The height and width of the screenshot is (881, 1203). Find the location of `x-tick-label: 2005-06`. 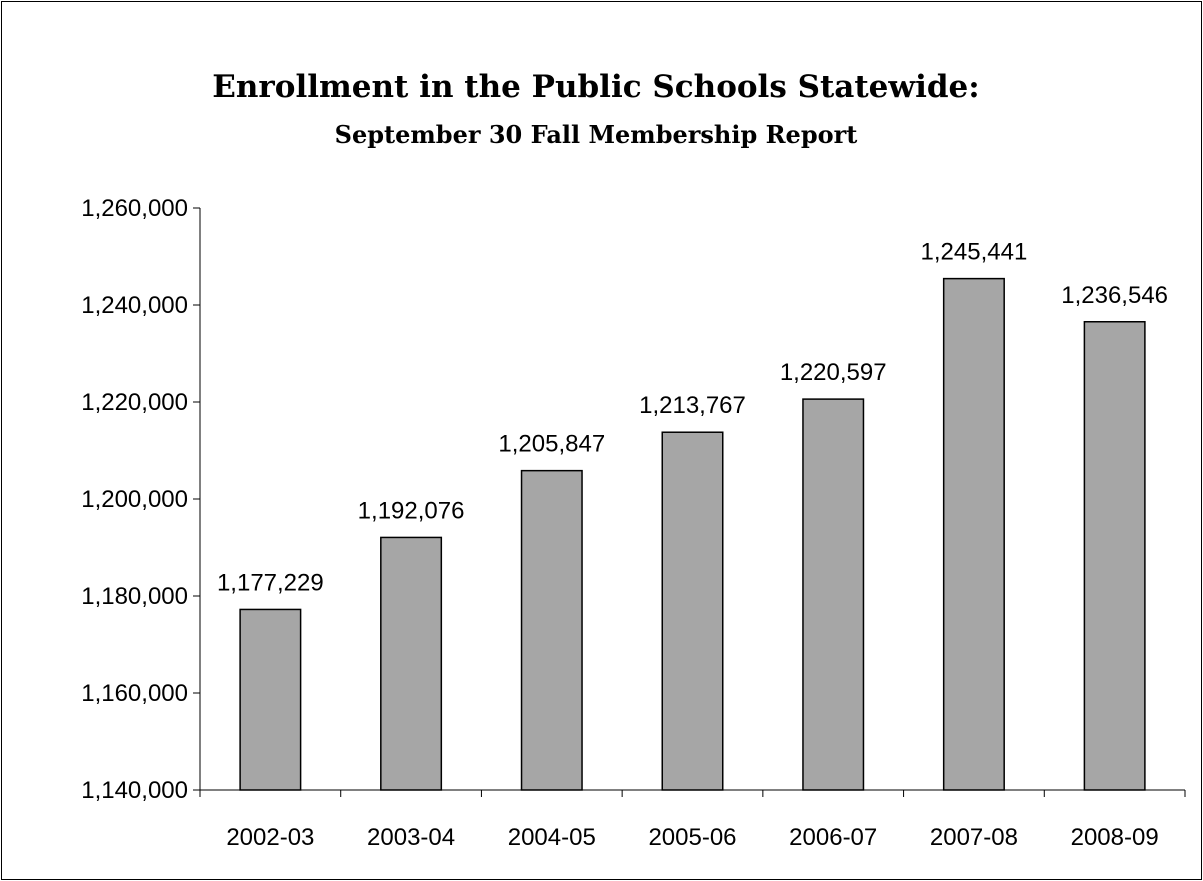

x-tick-label: 2005-06 is located at coordinates (692, 837).